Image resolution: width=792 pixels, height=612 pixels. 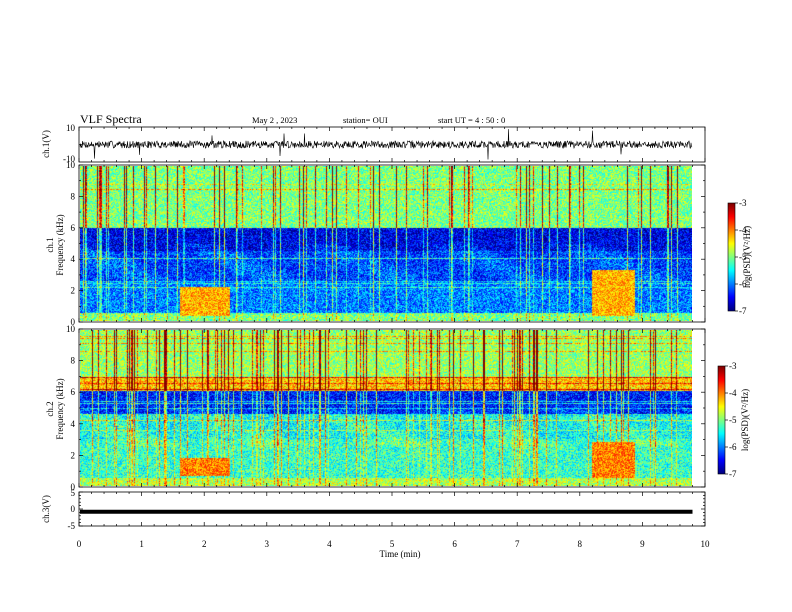 I want to click on ch2-spectrogram-ylabel-freq: Frequency (kHz), so click(x=60, y=408).